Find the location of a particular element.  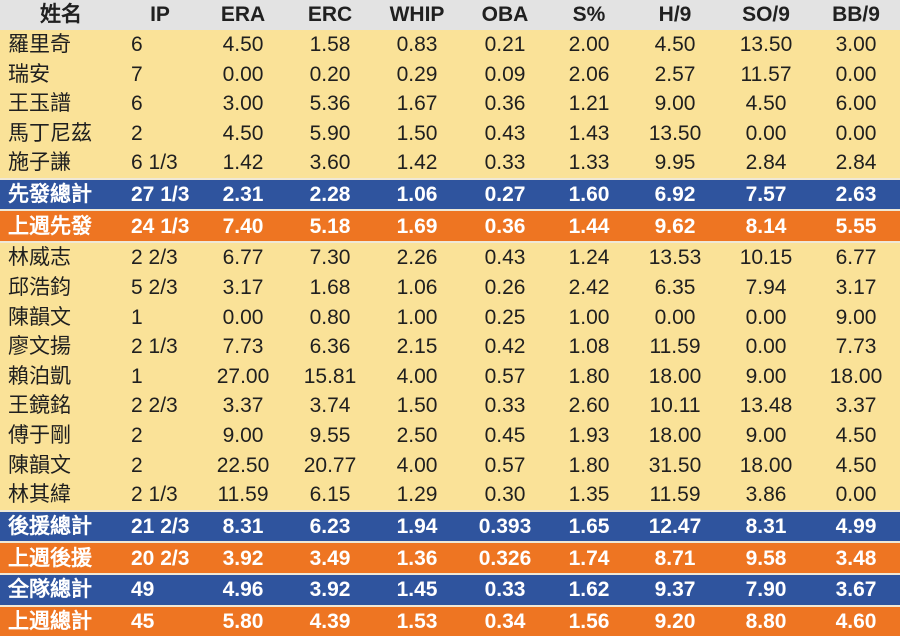

cell-h9: 11.59 is located at coordinates (675, 495).